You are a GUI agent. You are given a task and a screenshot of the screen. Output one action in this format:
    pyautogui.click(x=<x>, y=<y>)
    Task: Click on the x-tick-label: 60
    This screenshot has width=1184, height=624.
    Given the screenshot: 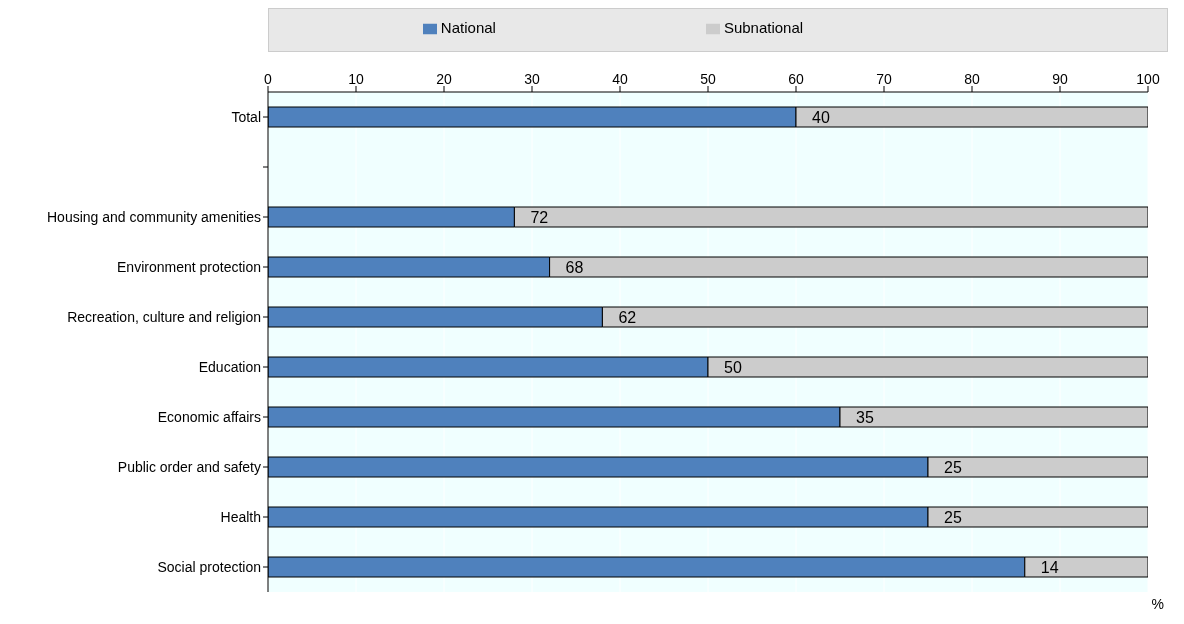 What is the action you would take?
    pyautogui.click(x=796, y=79)
    